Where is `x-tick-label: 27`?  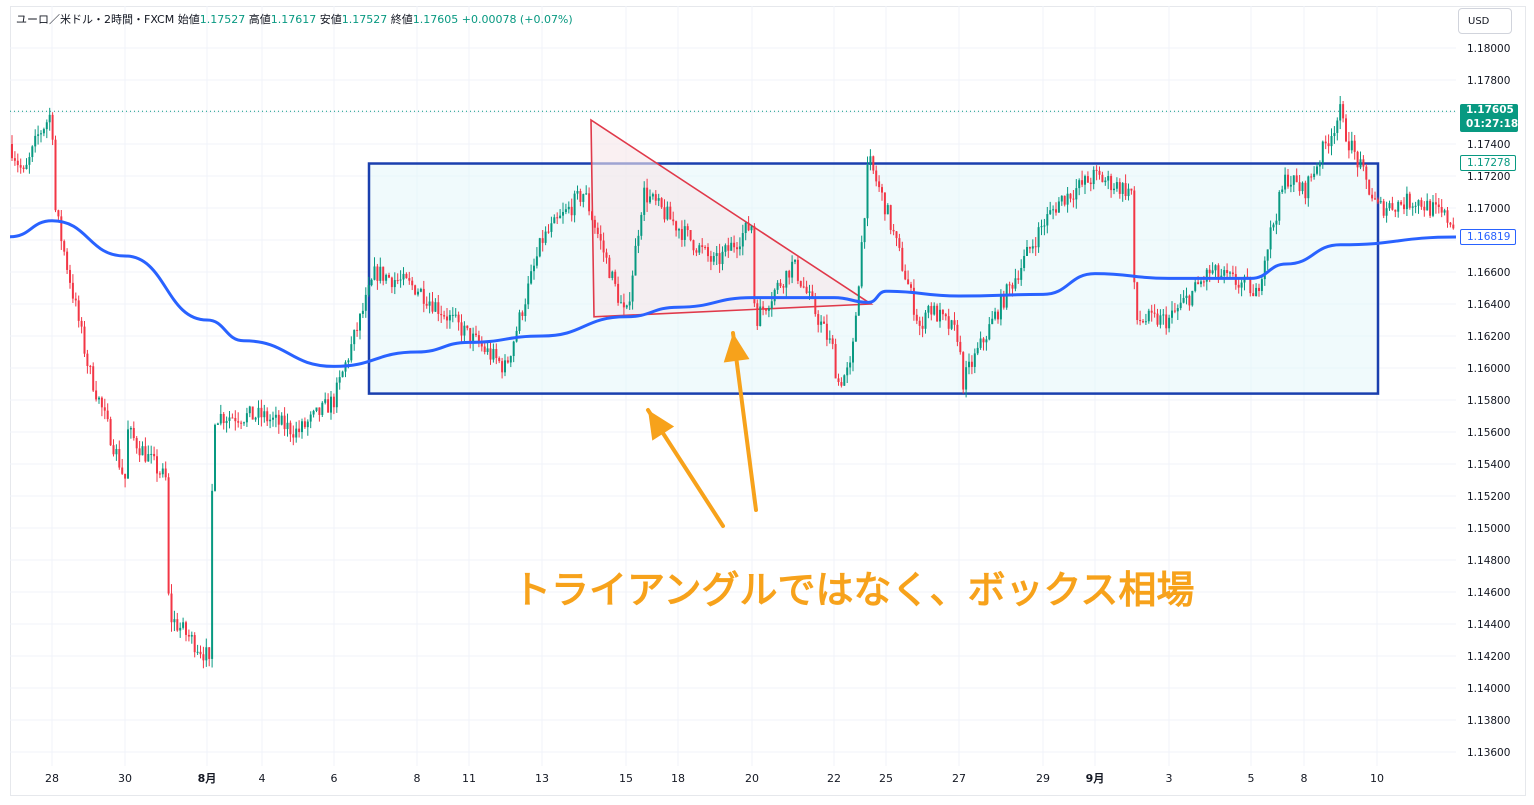
x-tick-label: 27 is located at coordinates (959, 778).